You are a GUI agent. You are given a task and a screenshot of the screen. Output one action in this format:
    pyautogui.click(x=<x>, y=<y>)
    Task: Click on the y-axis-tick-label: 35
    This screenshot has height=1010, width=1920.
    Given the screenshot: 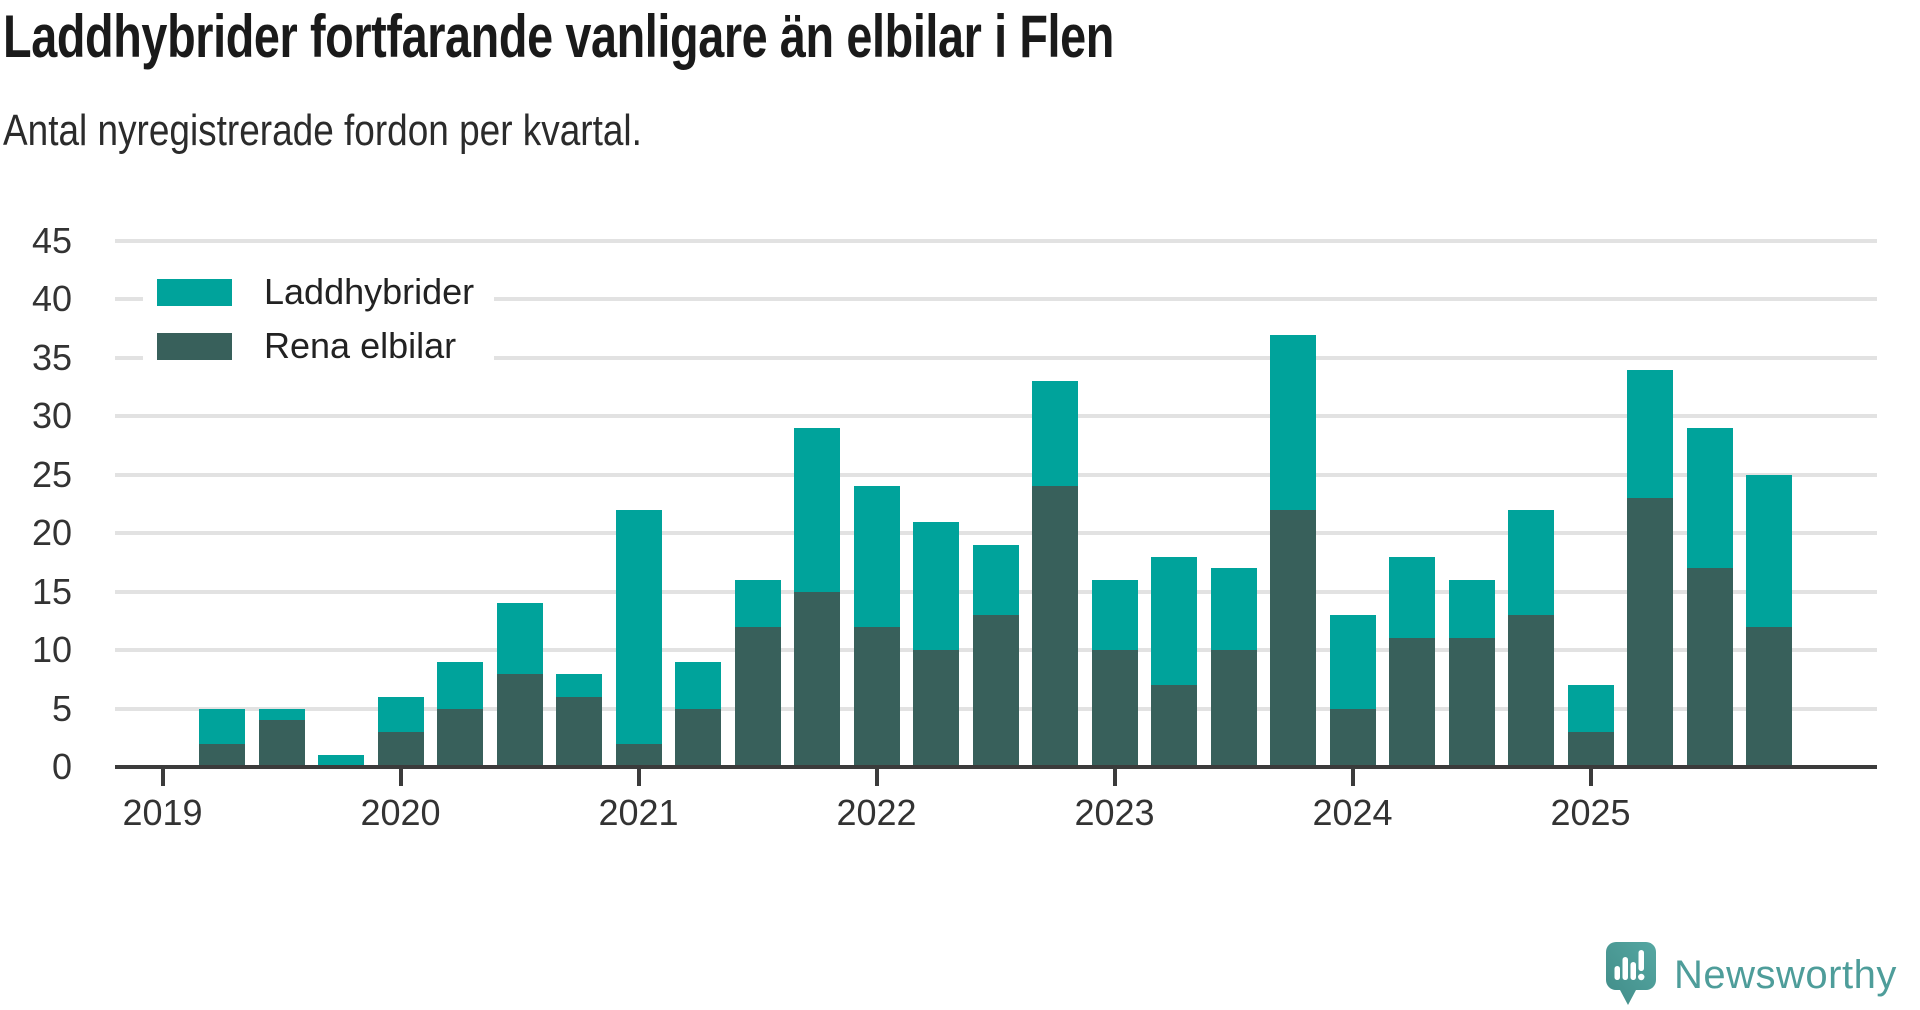 What is the action you would take?
    pyautogui.click(x=51, y=357)
    